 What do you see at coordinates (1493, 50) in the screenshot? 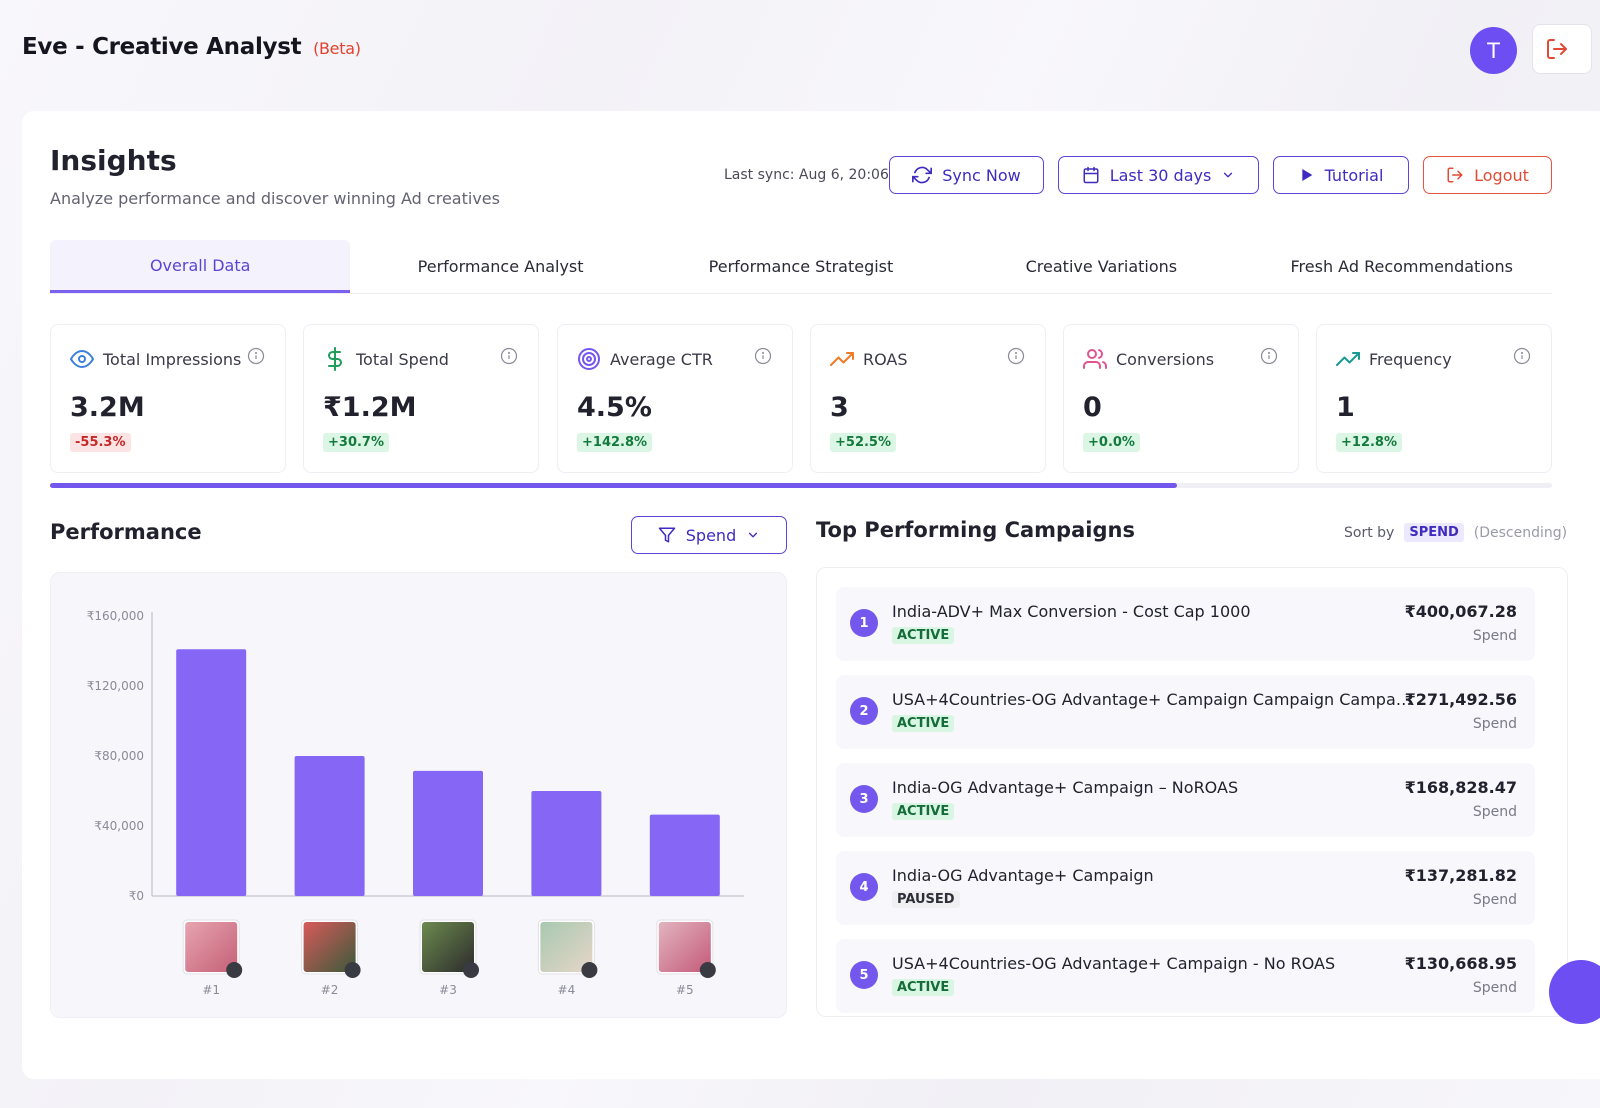
I see `avatar: T` at bounding box center [1493, 50].